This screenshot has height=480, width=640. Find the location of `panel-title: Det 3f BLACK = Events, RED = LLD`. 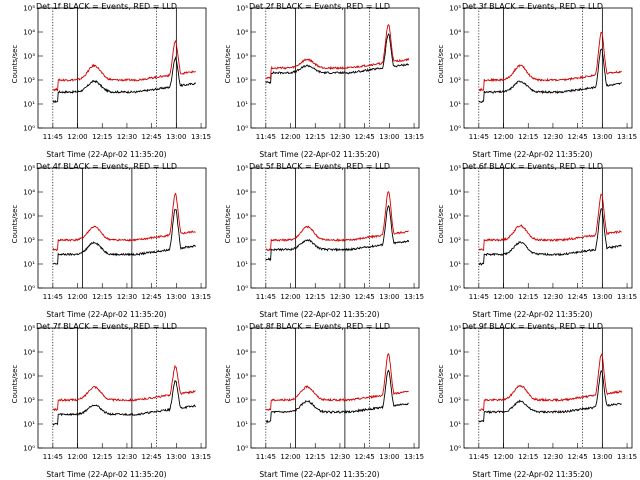

panel-title: Det 3f BLACK = Events, RED = LLD is located at coordinates (532, 6).